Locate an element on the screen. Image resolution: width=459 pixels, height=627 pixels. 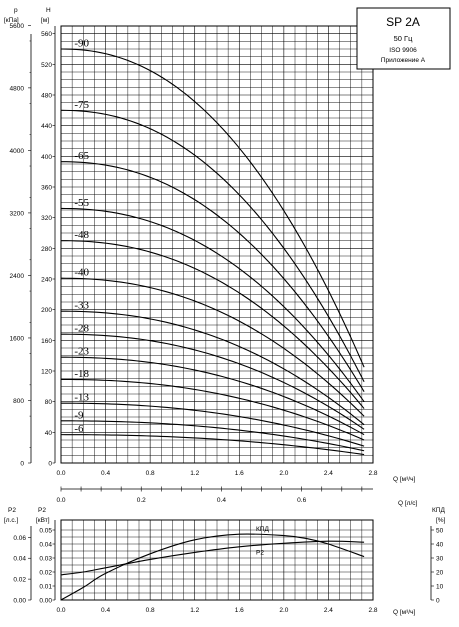
x-tick-label: 0.8 is located at coordinates (150, 473).